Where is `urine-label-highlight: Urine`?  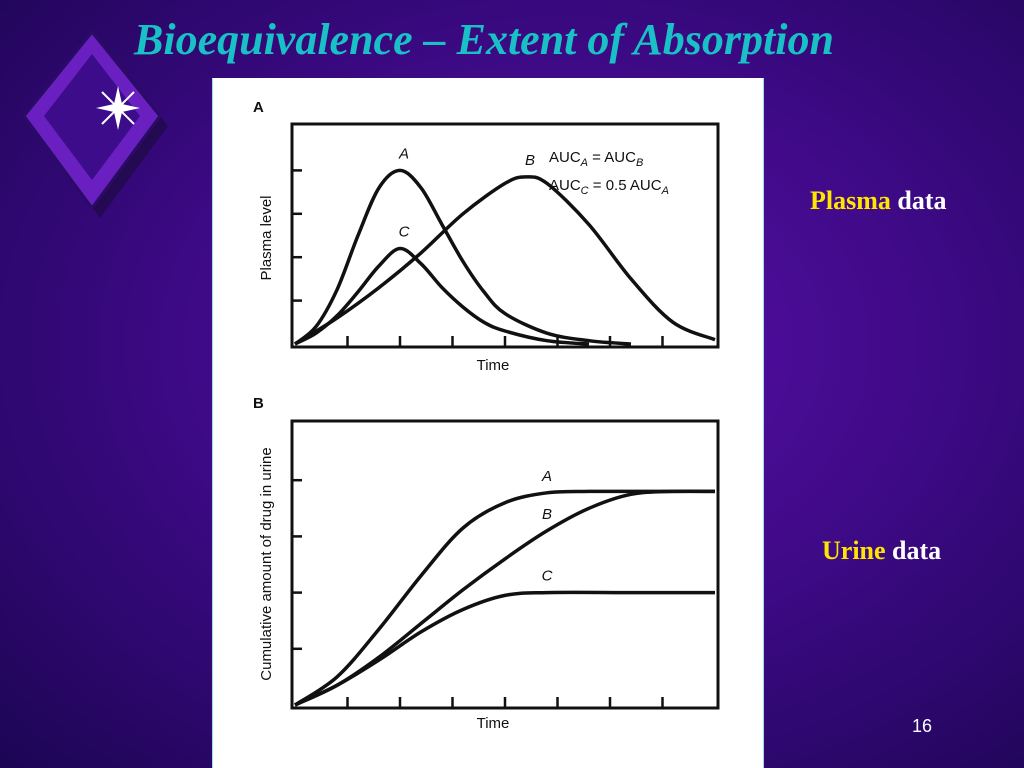
urine-label-highlight: Urine is located at coordinates (854, 550).